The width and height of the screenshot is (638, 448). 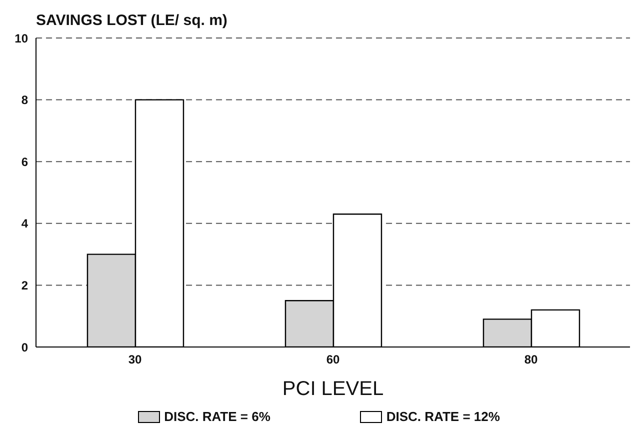 I want to click on y-tick-label: 4, so click(x=24, y=223).